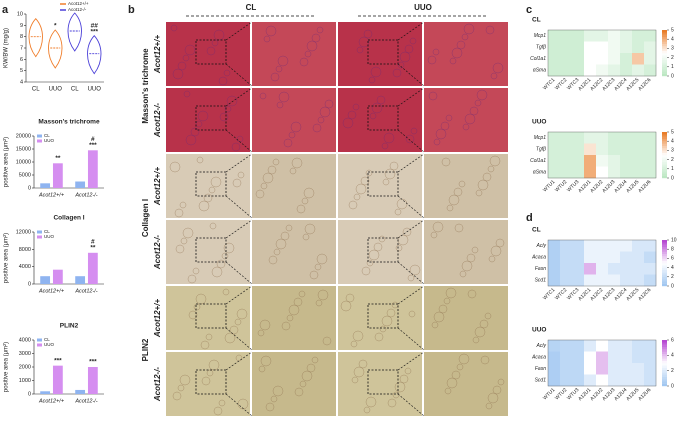  What do you see at coordinates (157, 121) in the screenshot?
I see `genotype-label: Acot12-/-` at bounding box center [157, 121].